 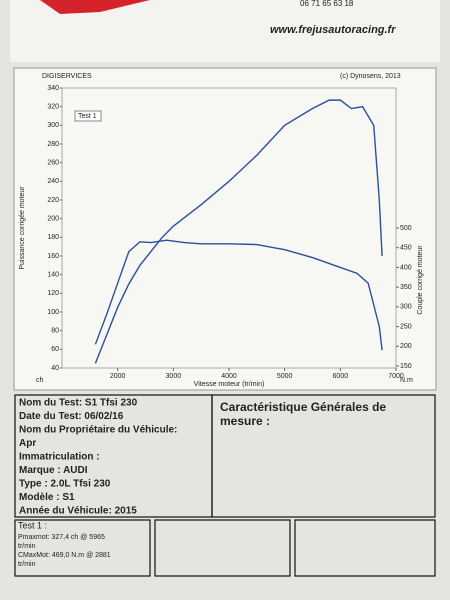 I want to click on y-tick-label: 220, so click(x=53, y=200).